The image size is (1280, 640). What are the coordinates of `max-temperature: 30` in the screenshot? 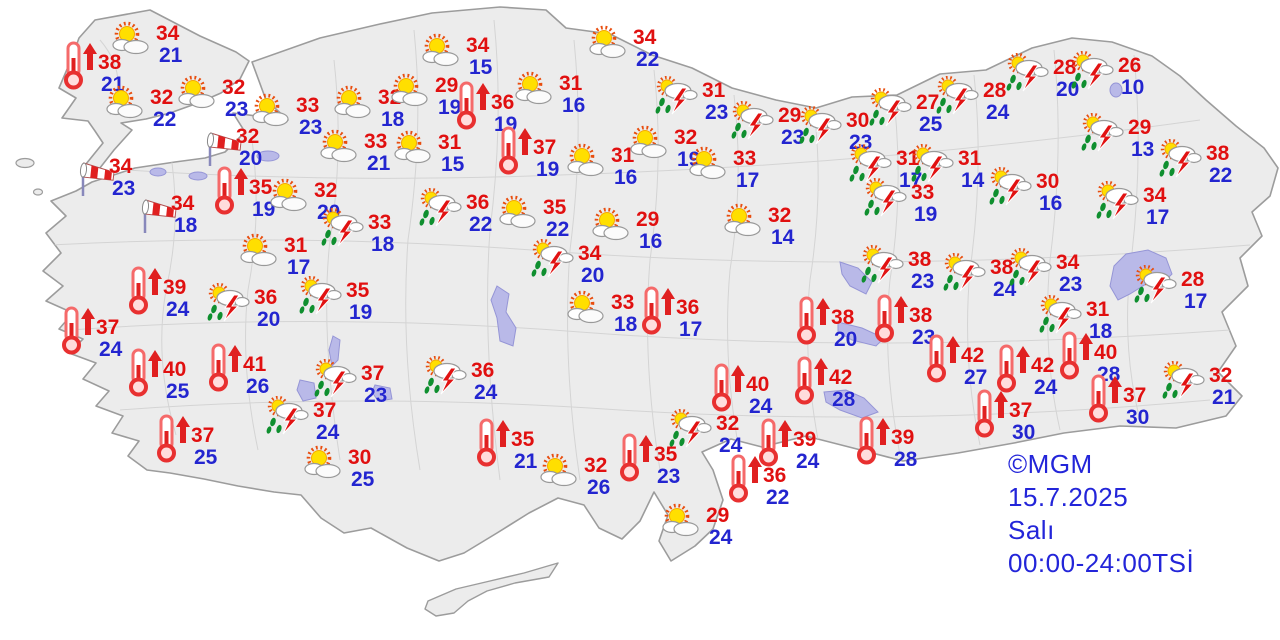 It's located at (858, 120).